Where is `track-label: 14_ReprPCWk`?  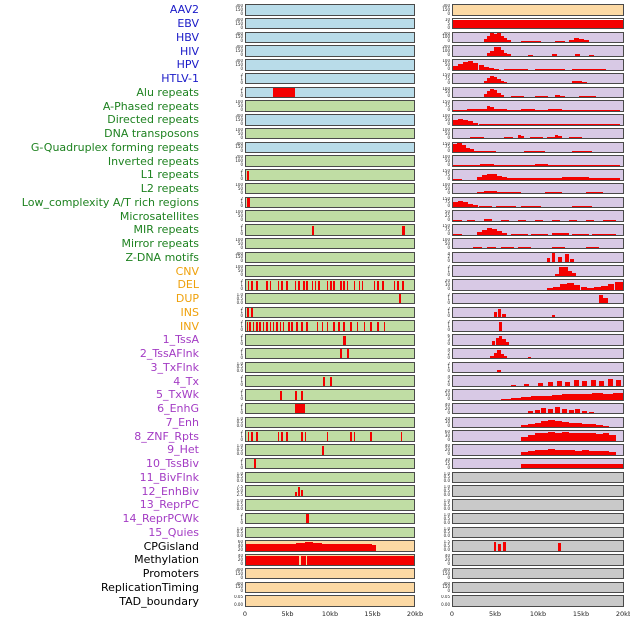
track-label: 14_ReprPCWk is located at coordinates (160, 519).